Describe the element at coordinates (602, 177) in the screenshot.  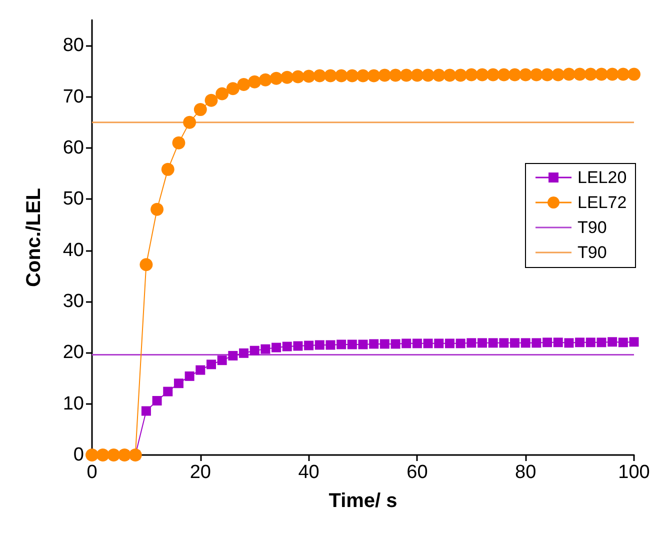
I see `legend-label: LEL20` at that location.